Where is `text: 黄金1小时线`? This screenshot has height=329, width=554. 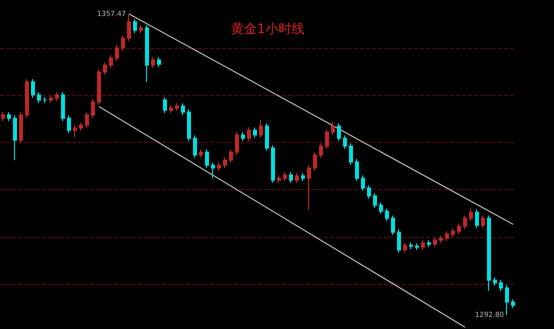 text: 黄金1小时线 is located at coordinates (267, 29).